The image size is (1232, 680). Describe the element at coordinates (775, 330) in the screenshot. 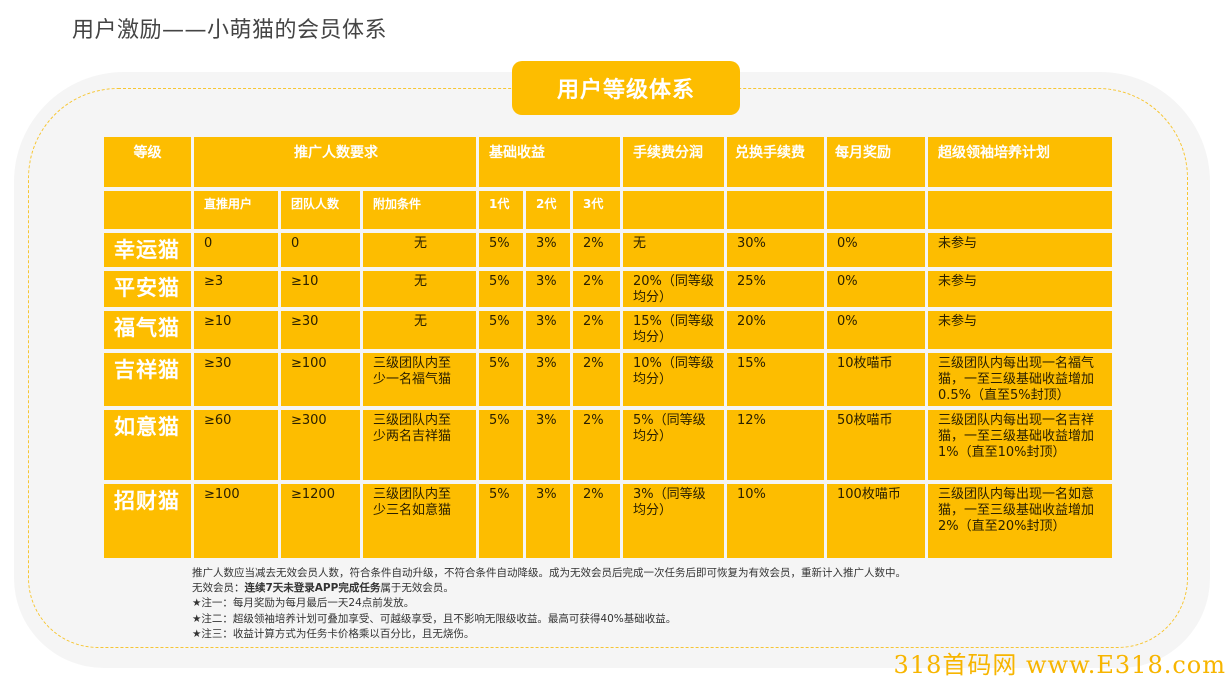

I see `cell-exchange-fee: 20%` at that location.